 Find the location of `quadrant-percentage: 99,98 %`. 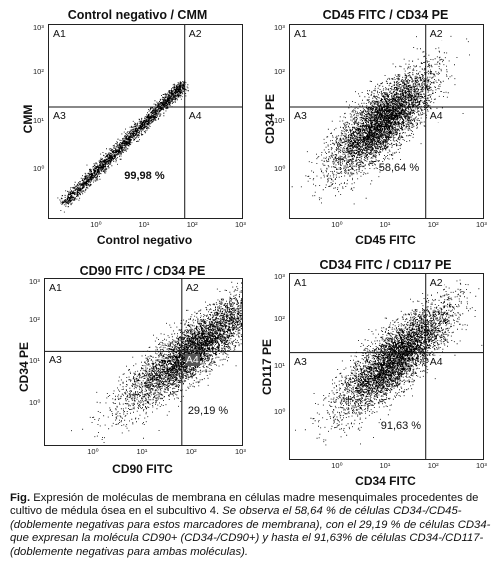

quadrant-percentage: 99,98 % is located at coordinates (144, 175).